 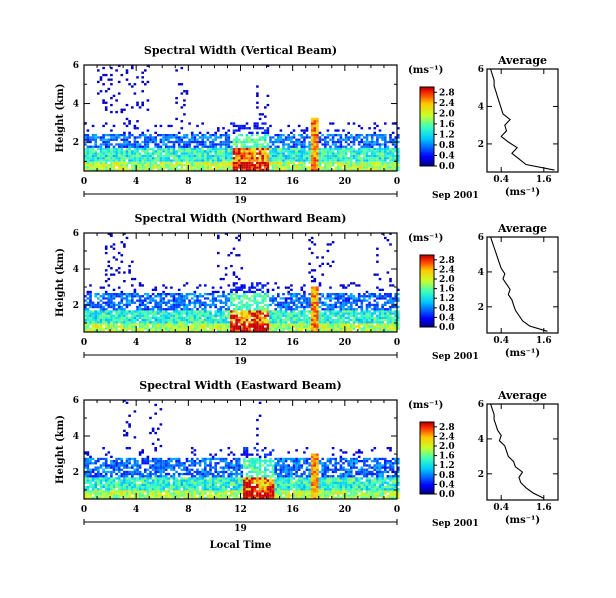 What do you see at coordinates (76, 143) in the screenshot?
I see `y-tick-label: 2` at bounding box center [76, 143].